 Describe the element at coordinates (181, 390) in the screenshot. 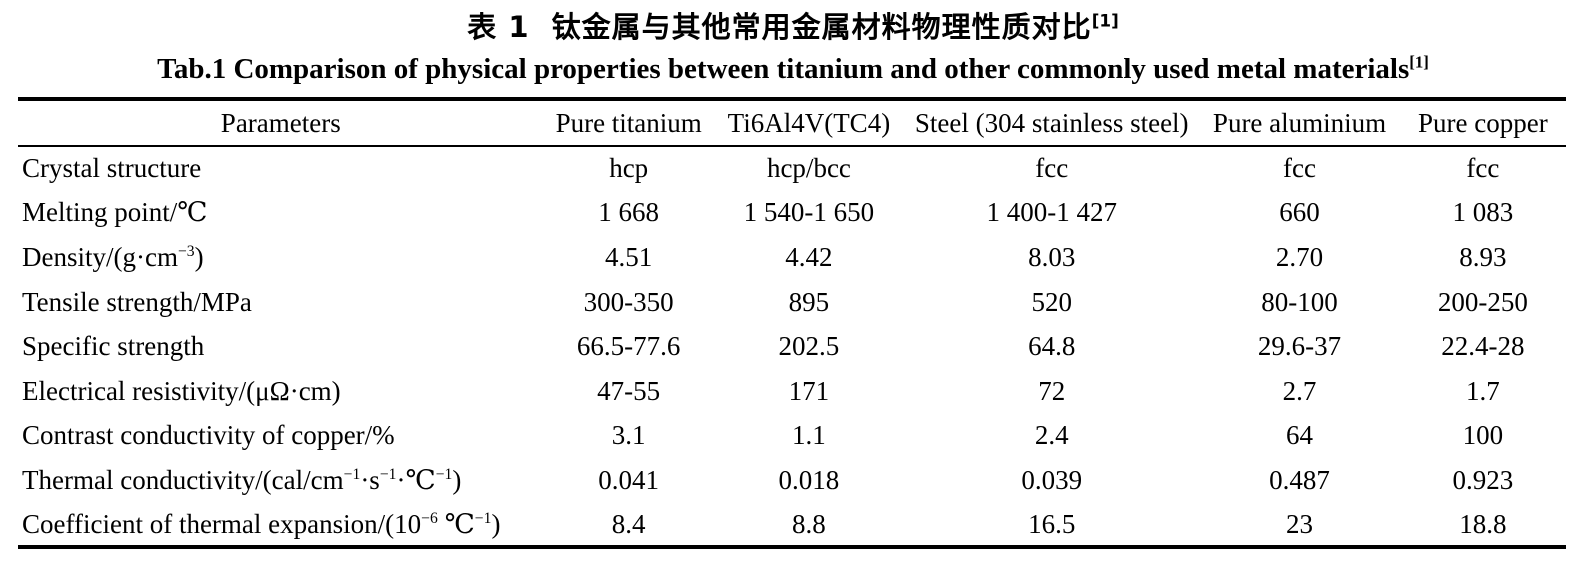

I see `parameter-label: Electrical resistivity/(μΩ·cm)` at that location.